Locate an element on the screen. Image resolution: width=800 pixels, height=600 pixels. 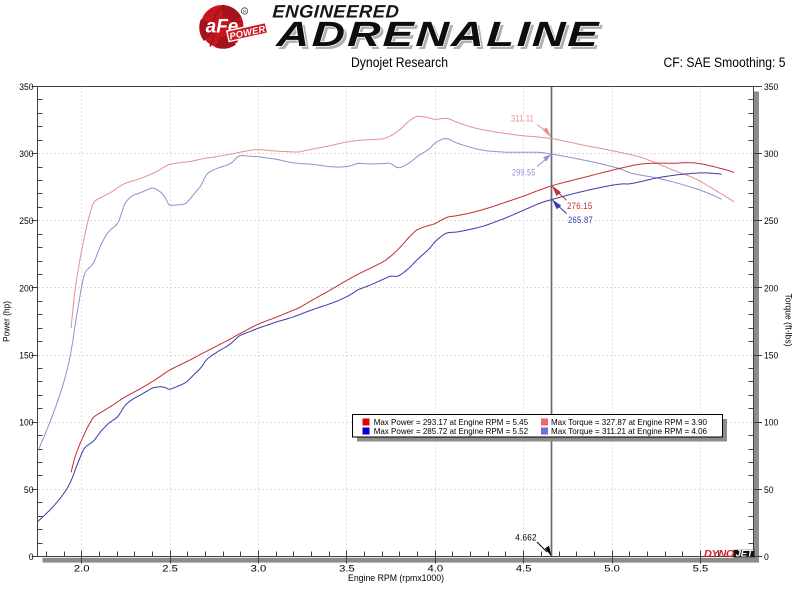
svg-text: 3.0 is located at coordinates (259, 568).